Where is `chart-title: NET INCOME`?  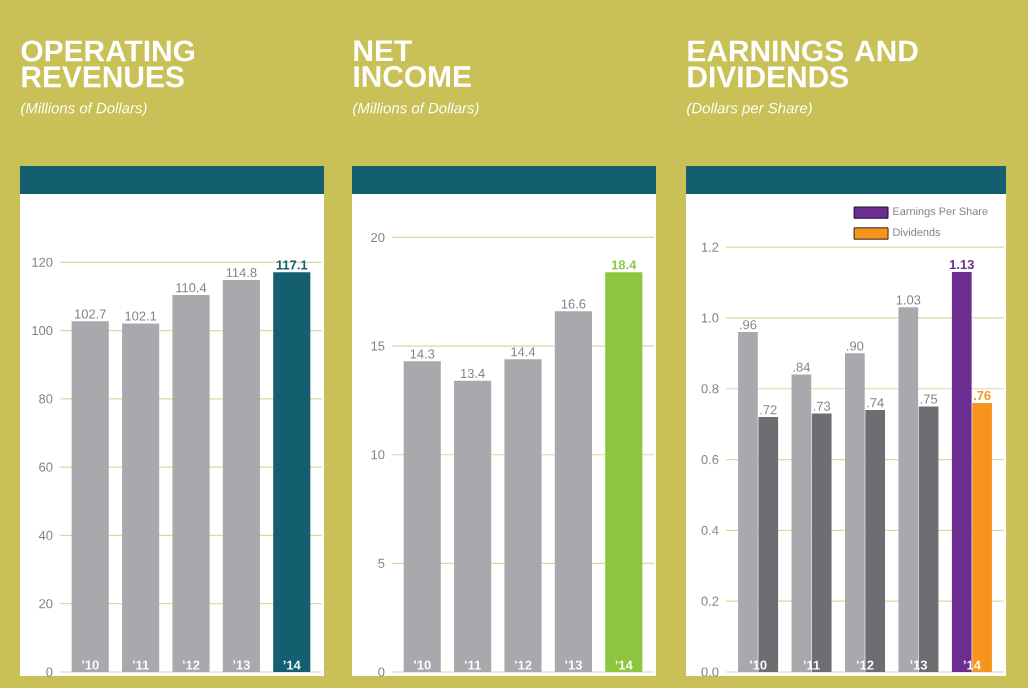 chart-title: NET INCOME is located at coordinates (412, 64).